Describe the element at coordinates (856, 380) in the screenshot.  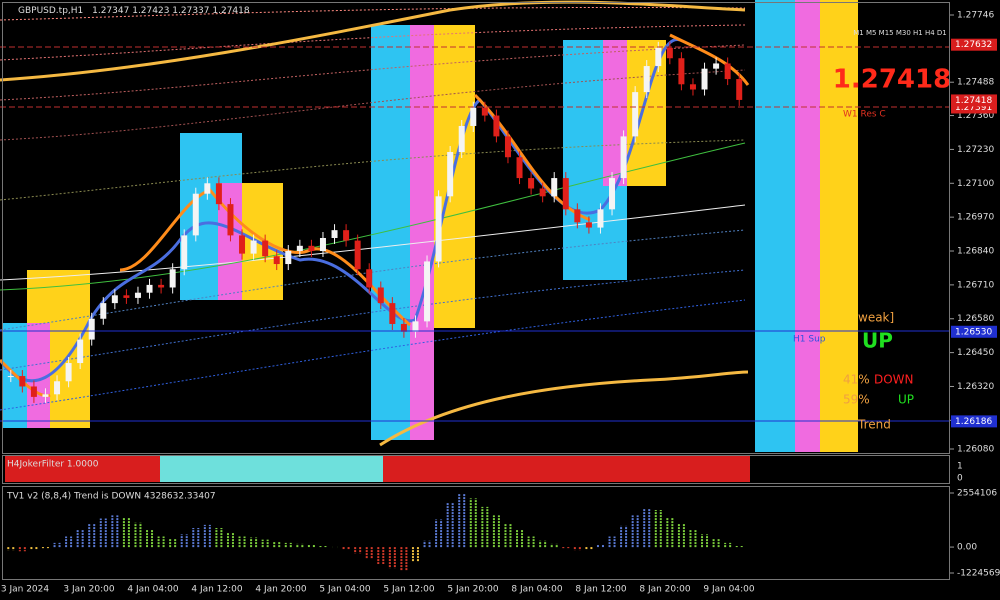
I see `down-pct: 41%` at that location.